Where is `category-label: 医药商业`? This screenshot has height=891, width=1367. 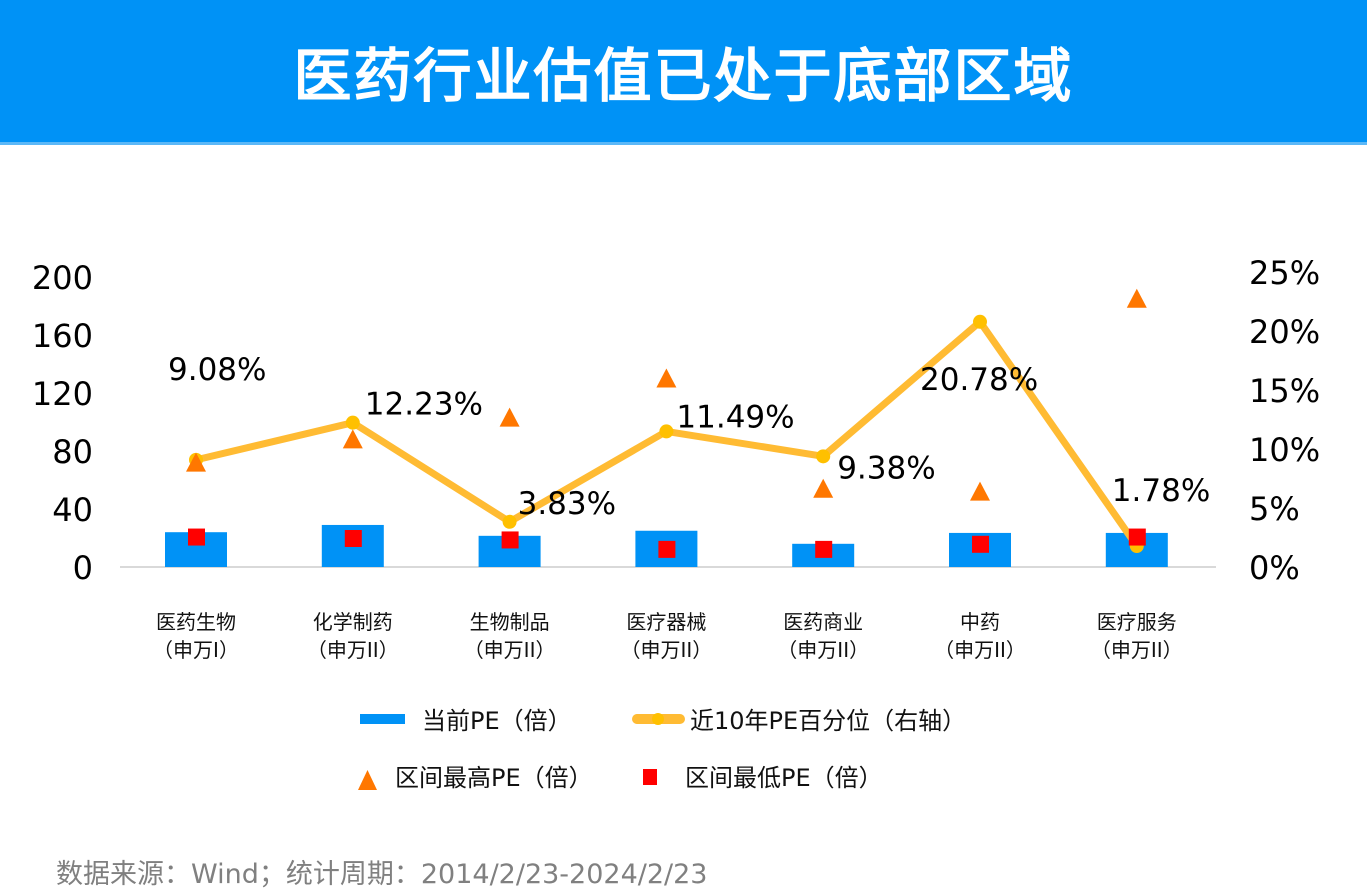 category-label: 医药商业 is located at coordinates (823, 622).